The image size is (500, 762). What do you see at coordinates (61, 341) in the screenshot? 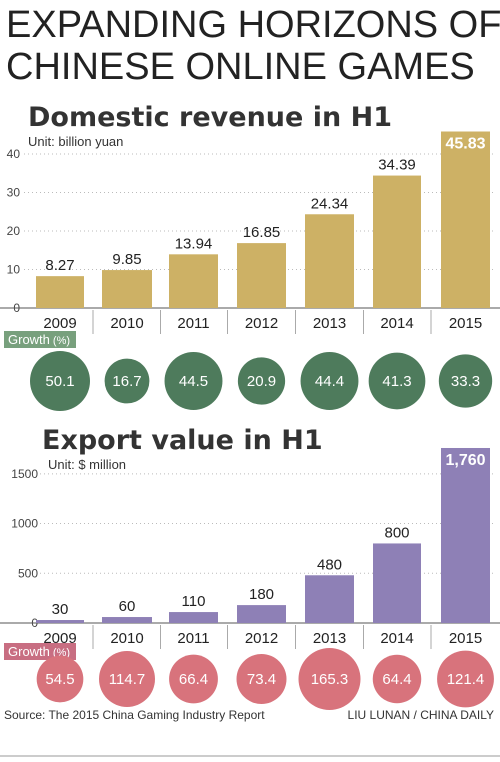
I see `revenue-growth-unit: (%)` at bounding box center [61, 341].